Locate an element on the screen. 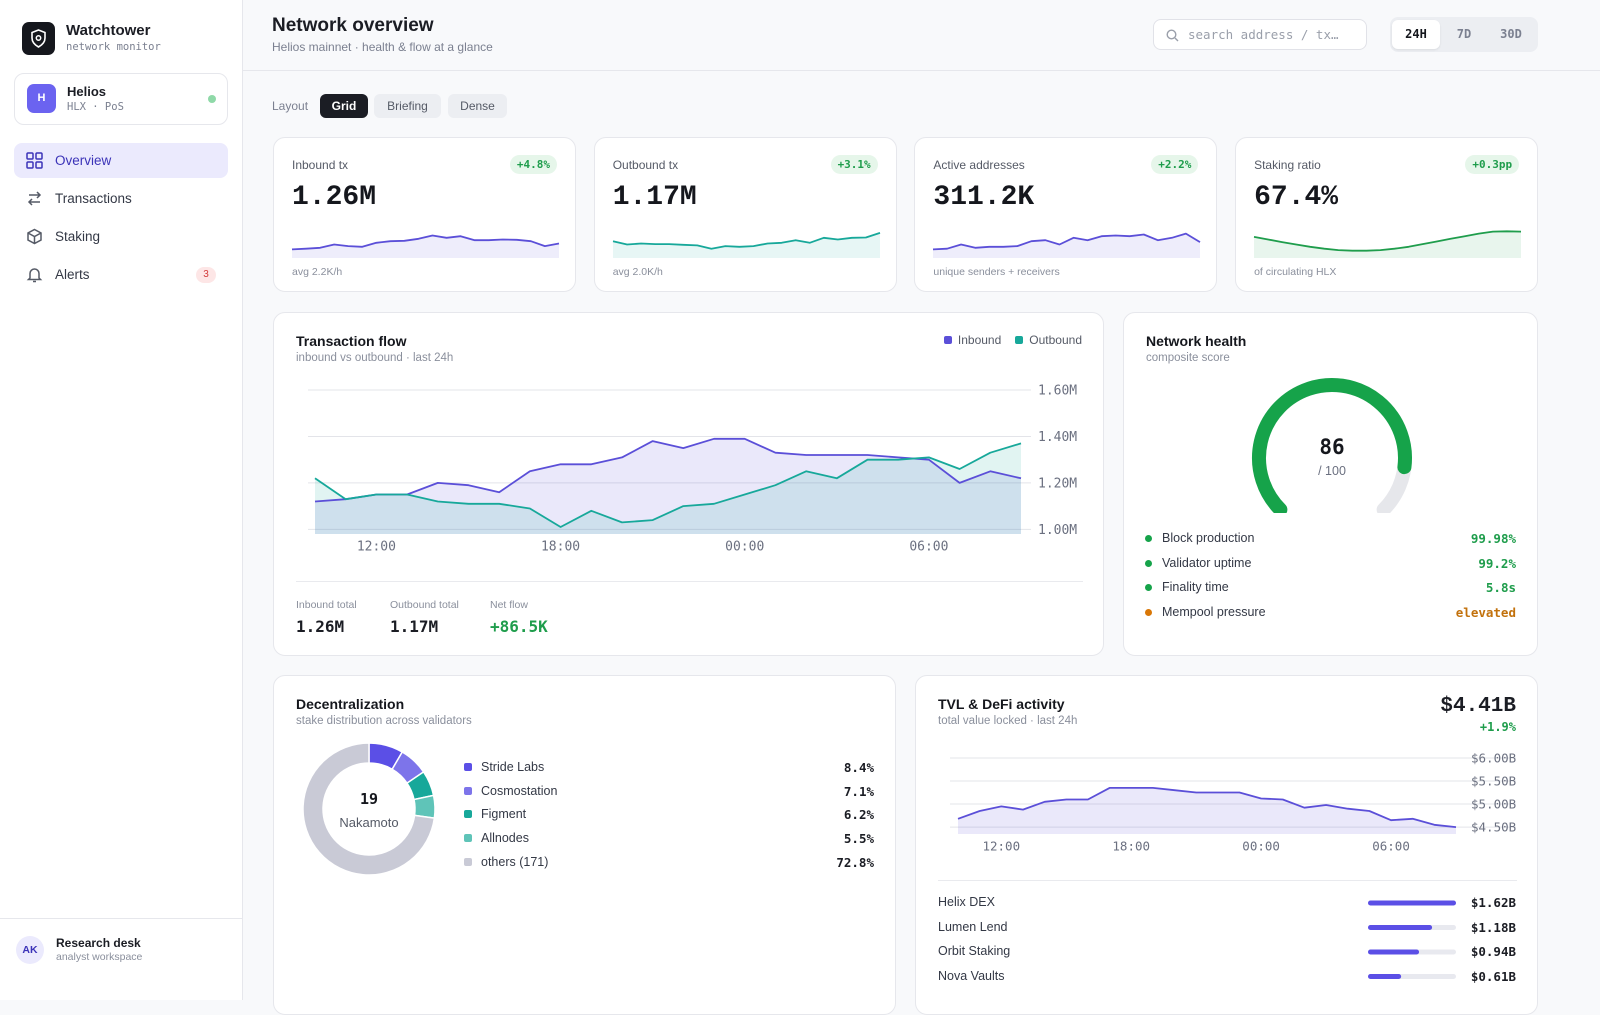  user-avatar: AK is located at coordinates (30, 950).